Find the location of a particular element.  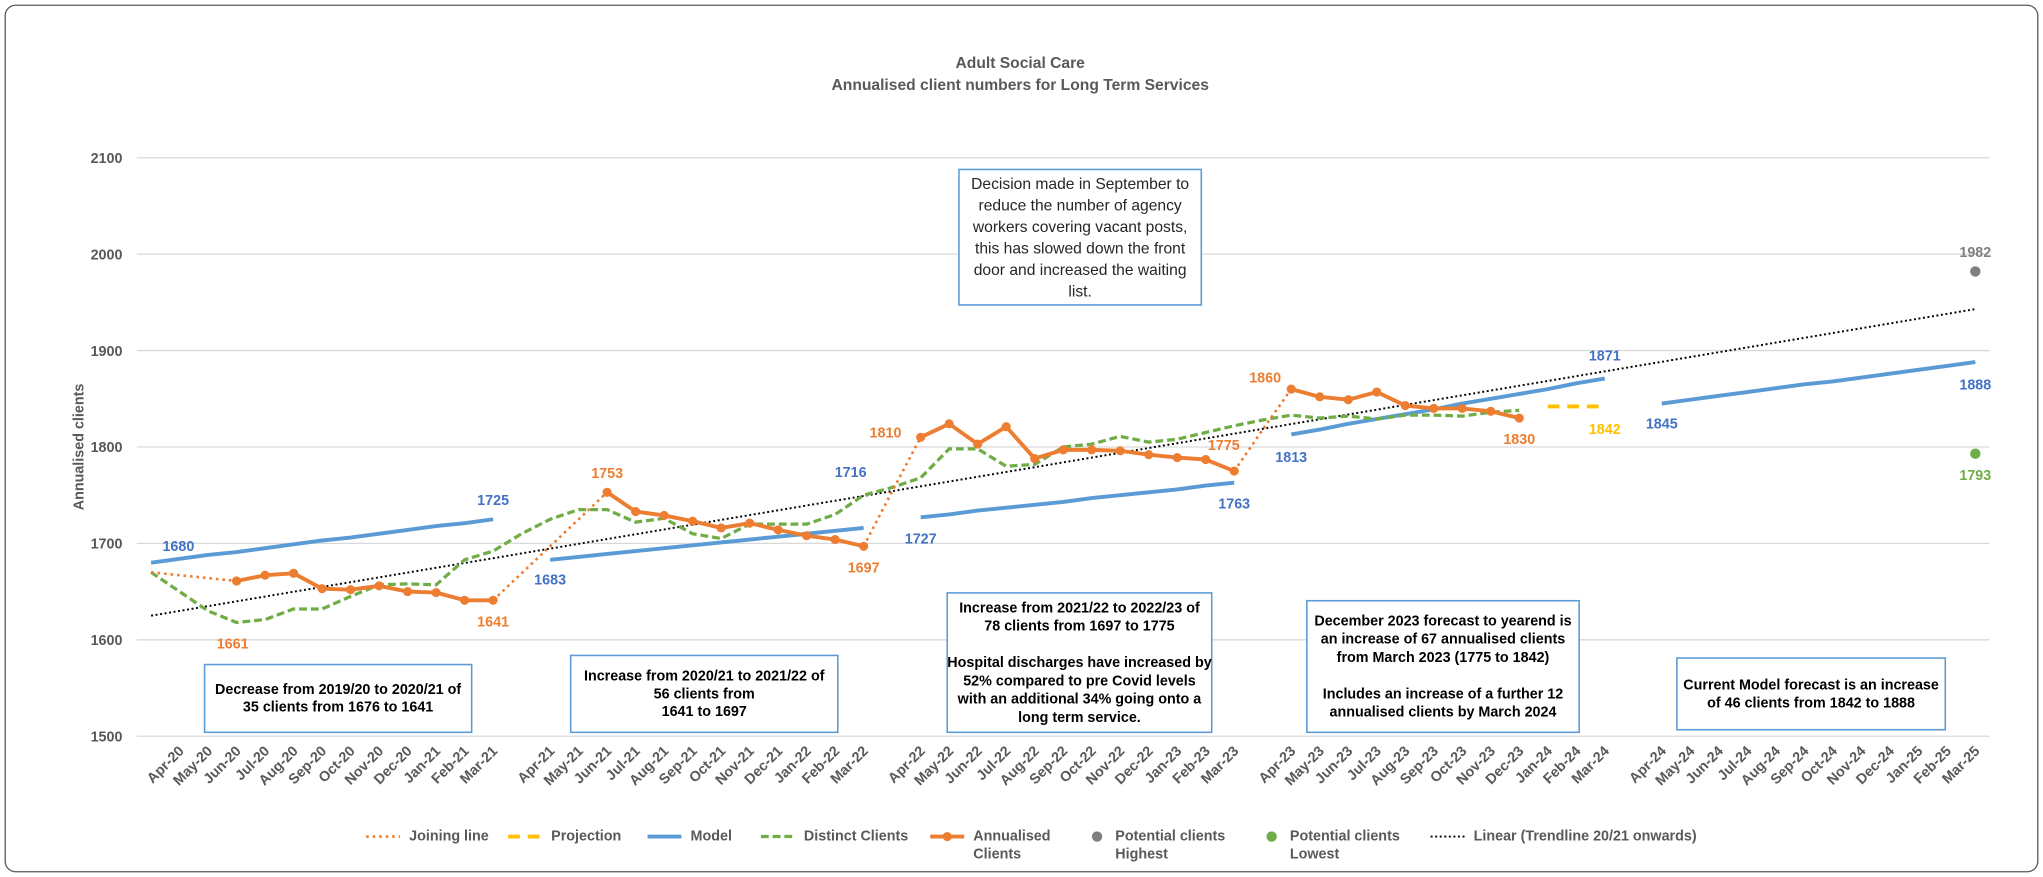

annotation-text: Increase from 2021/22 to 2022/23 of is located at coordinates (1079, 608).